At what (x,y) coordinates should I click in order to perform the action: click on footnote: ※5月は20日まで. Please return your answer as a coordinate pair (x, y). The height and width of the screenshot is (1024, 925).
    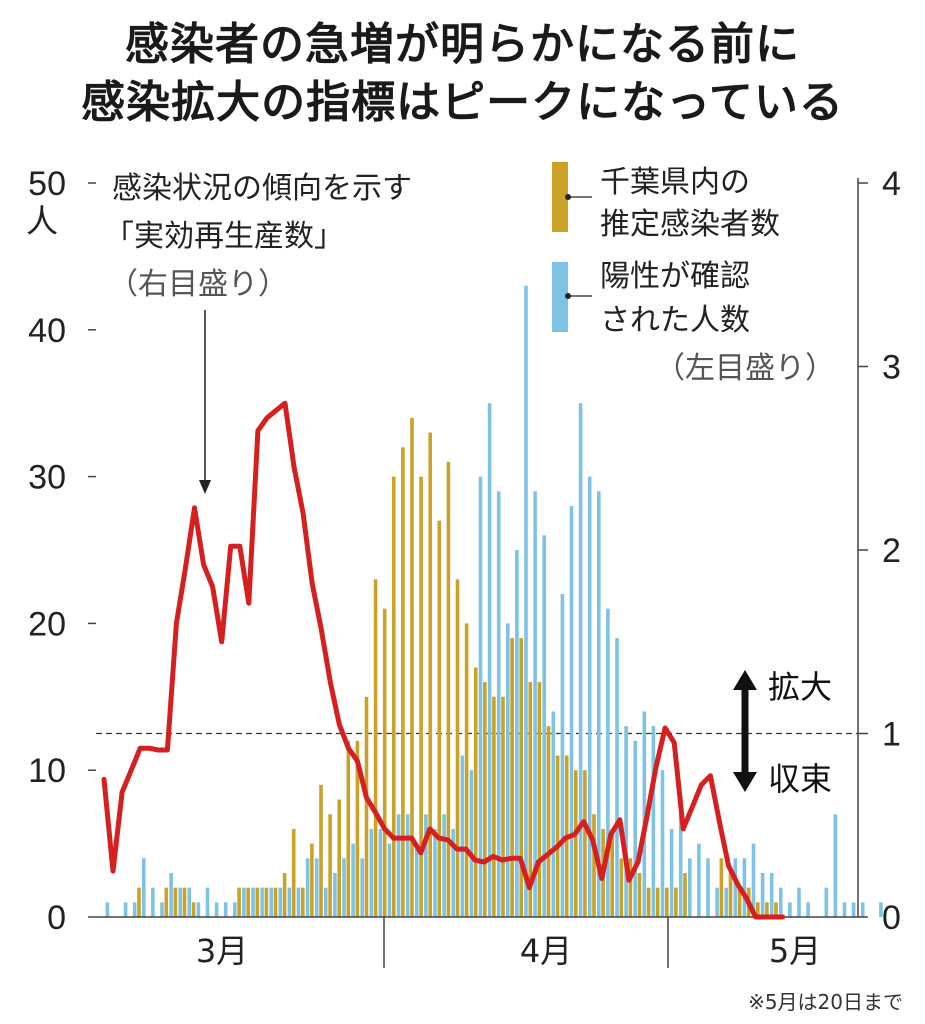
    Looking at the image, I should click on (825, 1002).